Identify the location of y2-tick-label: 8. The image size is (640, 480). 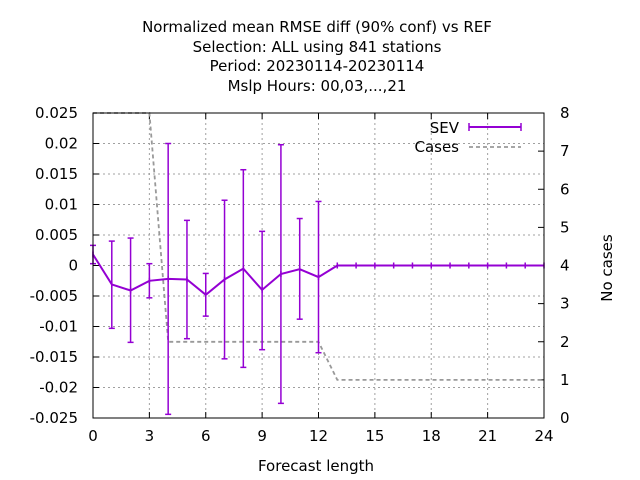
(565, 113).